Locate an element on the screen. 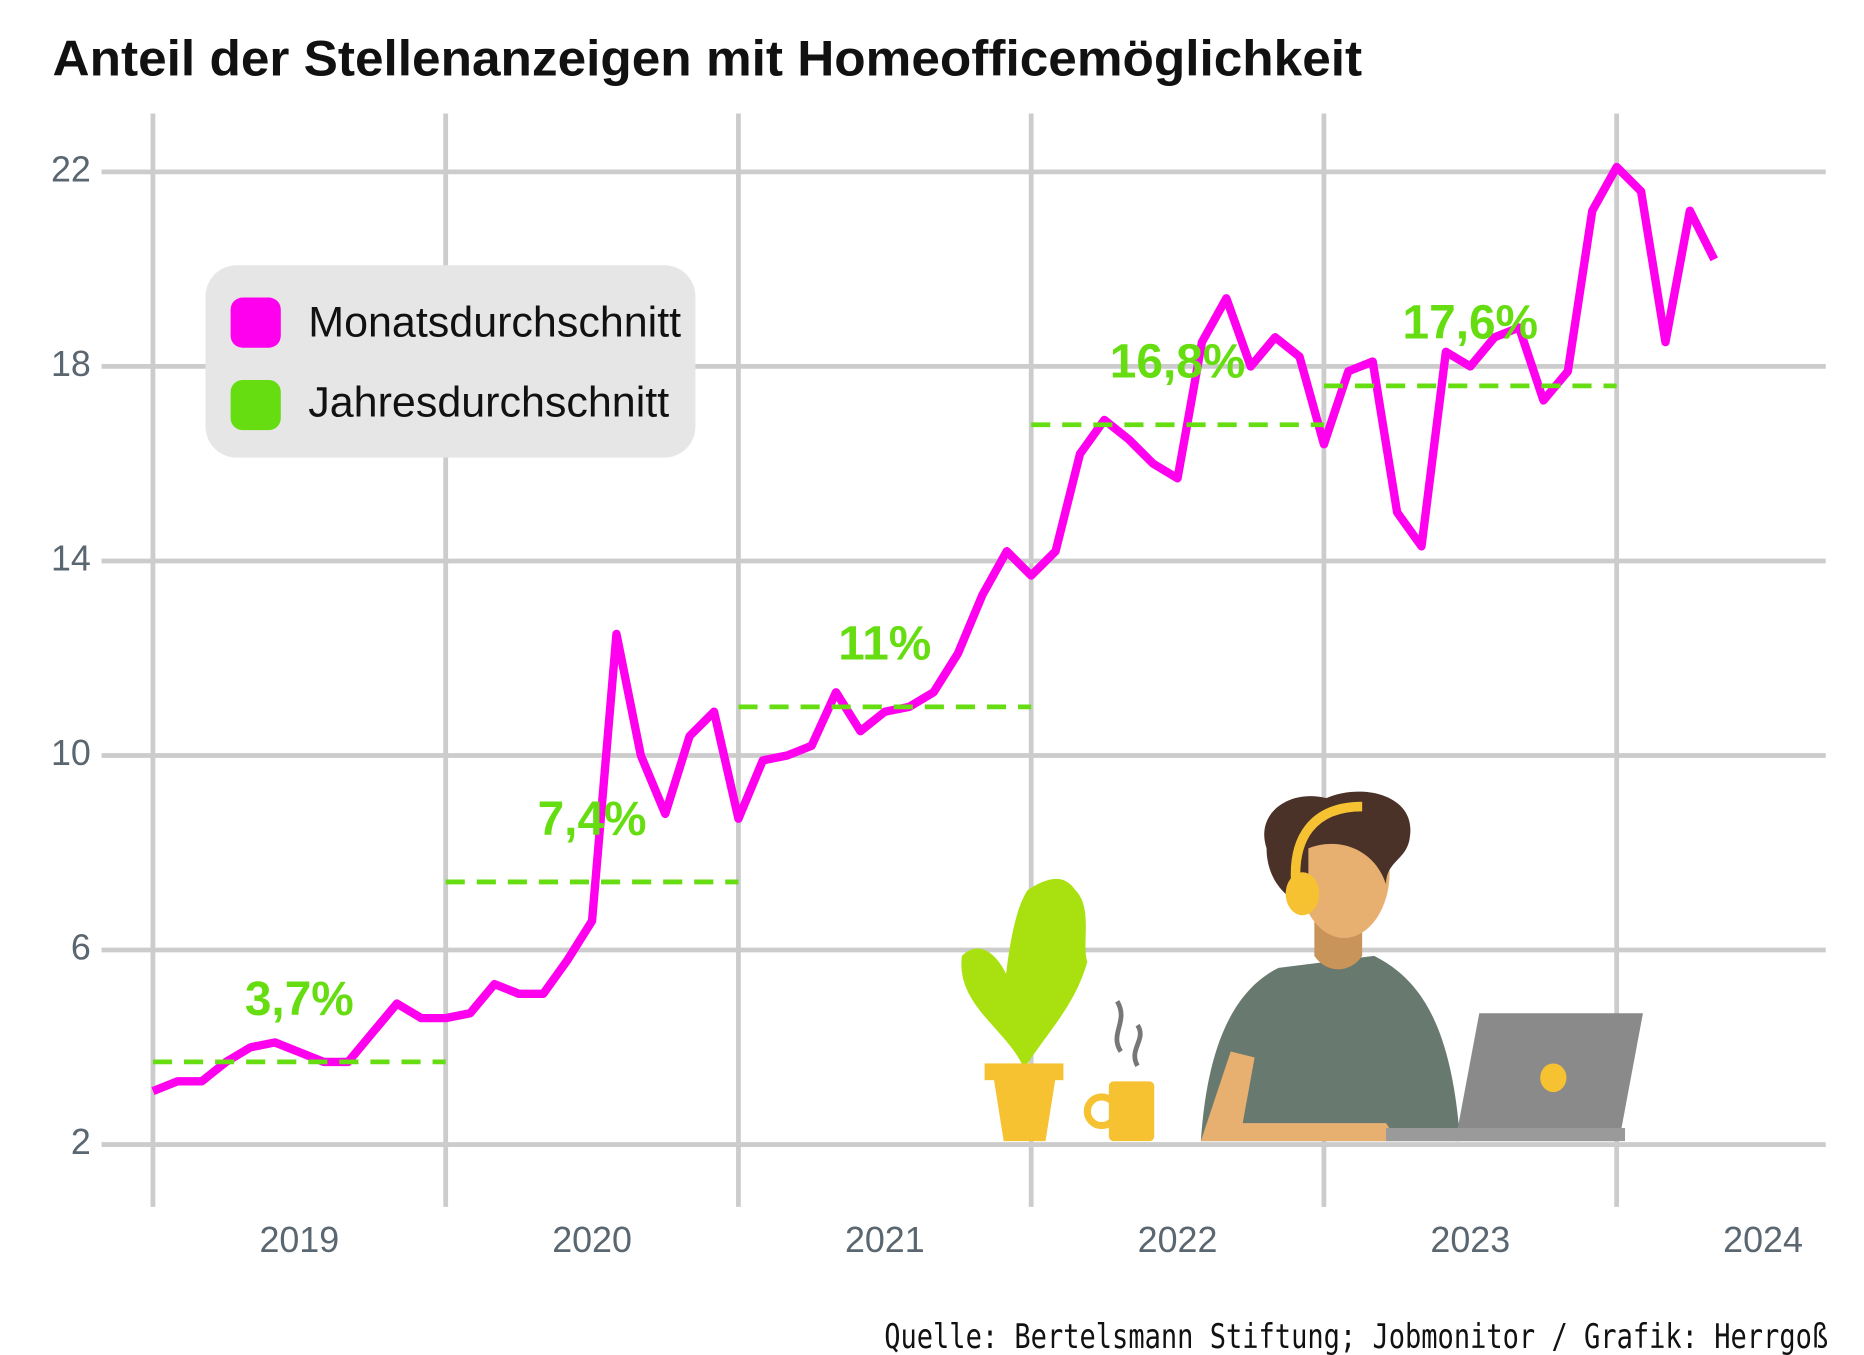  x-tick-label: 2021 is located at coordinates (885, 1240).